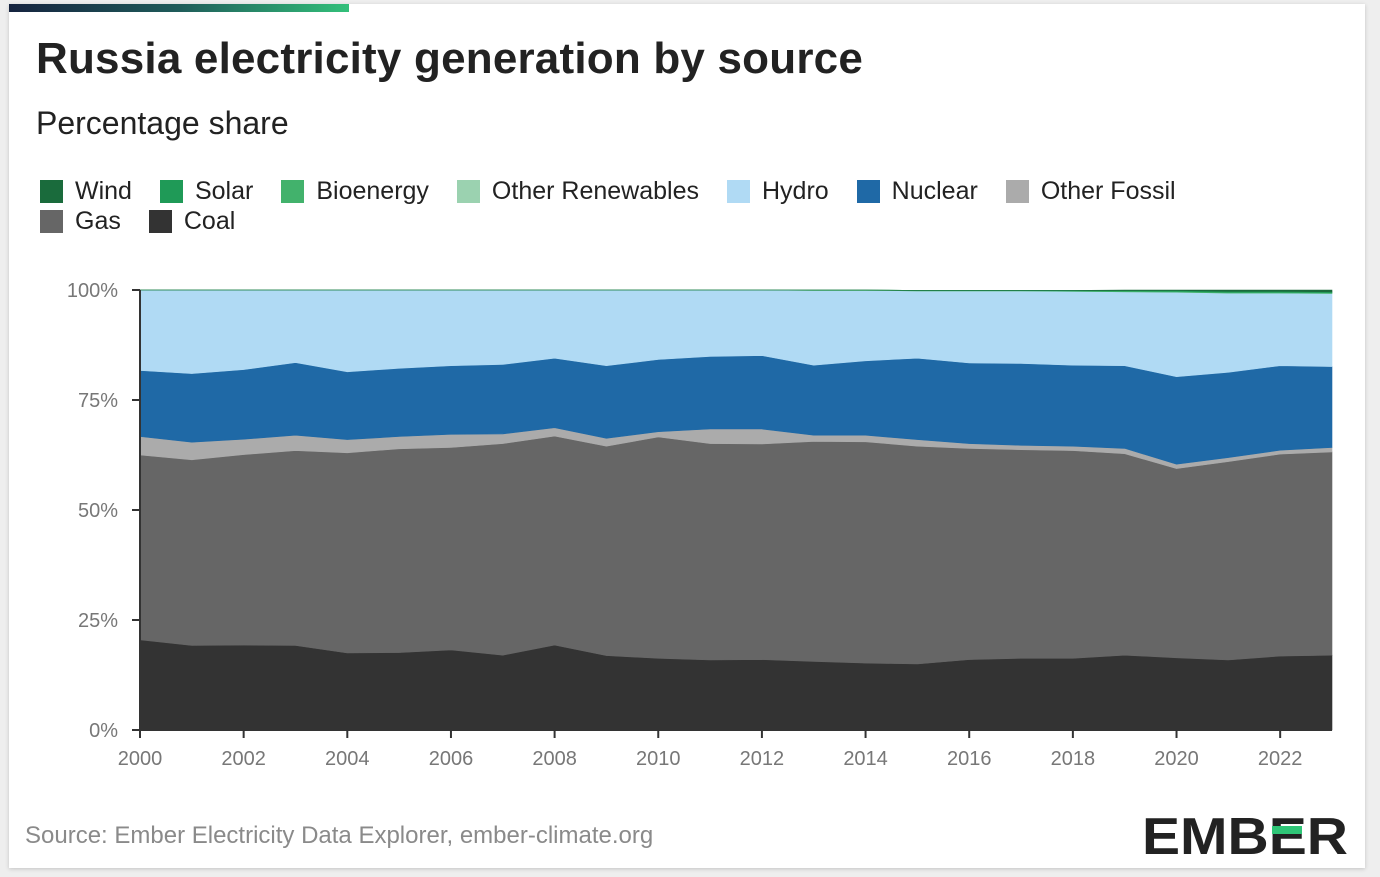 This screenshot has height=877, width=1380. I want to click on y-tick-label: 100%, so click(92, 291).